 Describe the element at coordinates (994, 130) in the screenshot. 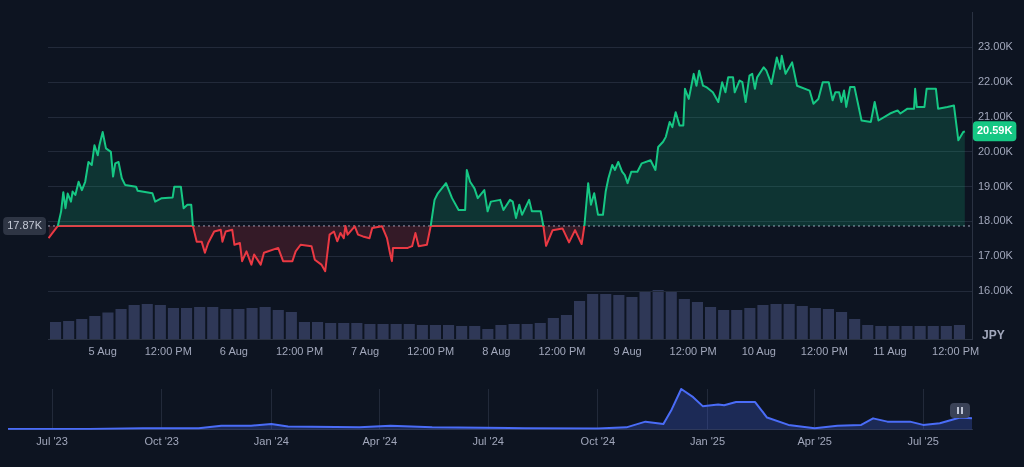

I see `annotation: 20.59K` at that location.